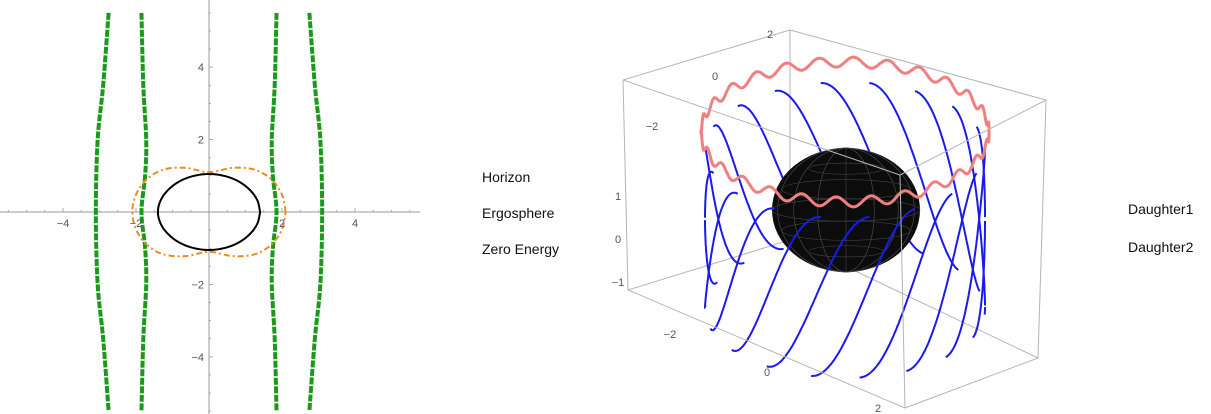 The image size is (1211, 414). Describe the element at coordinates (1161, 209) in the screenshot. I see `legend-label-daughter1: Daughter1` at that location.